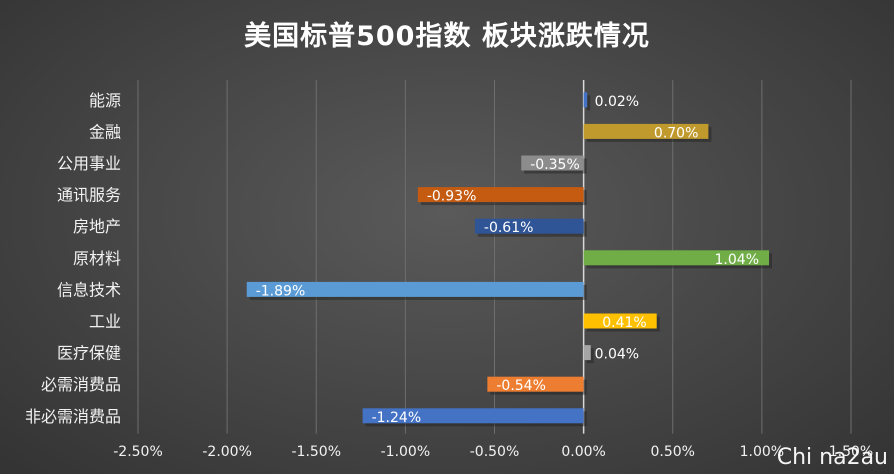  I want to click on data-label: 0.02%, so click(617, 102).